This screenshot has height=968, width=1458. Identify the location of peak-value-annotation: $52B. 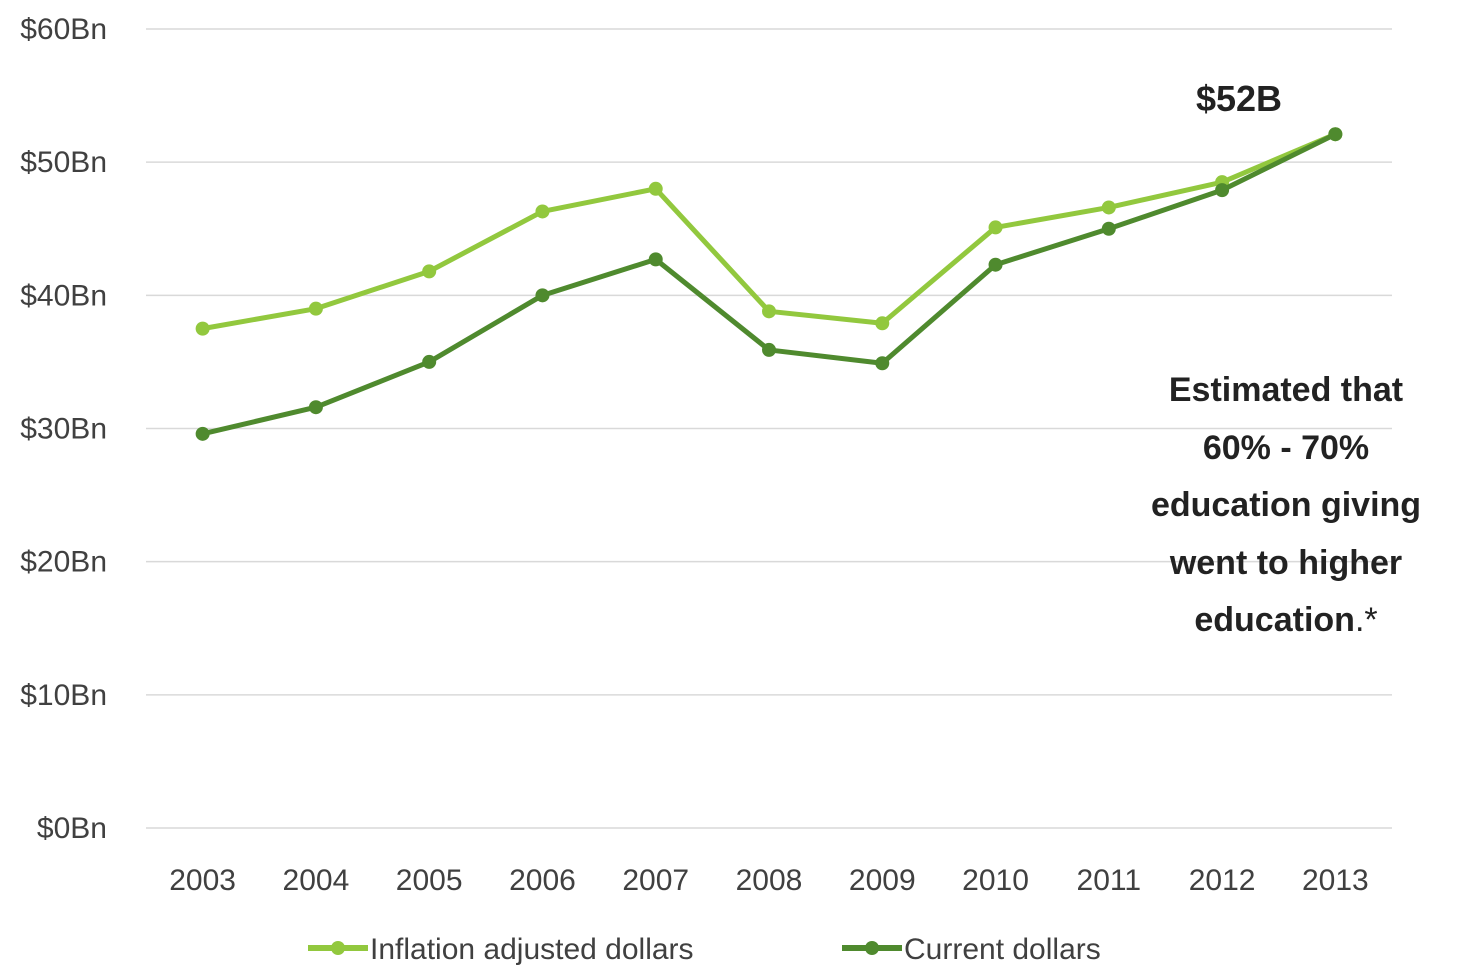
(1239, 98).